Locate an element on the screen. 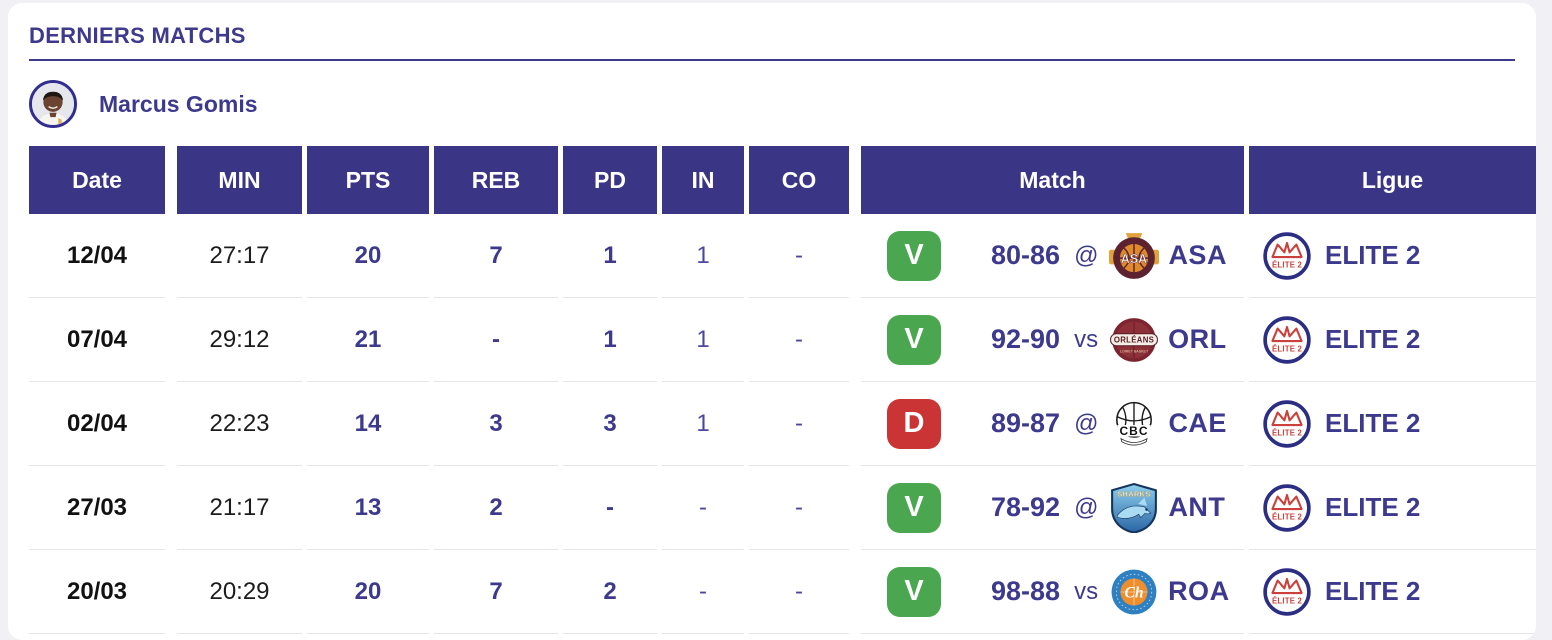 This screenshot has height=640, width=1552. rebounds-cell: - is located at coordinates (496, 340).